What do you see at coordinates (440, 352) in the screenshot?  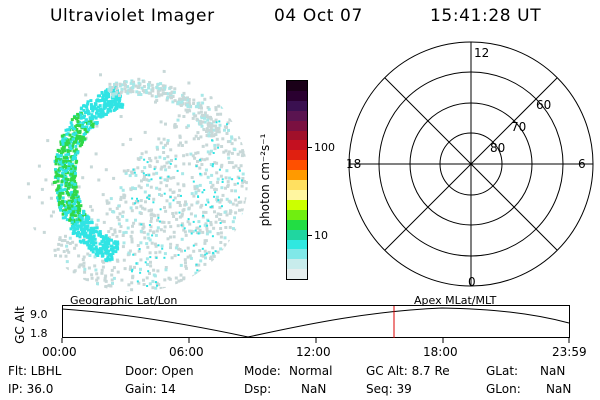 I see `x-tick-3: 18:00` at bounding box center [440, 352].